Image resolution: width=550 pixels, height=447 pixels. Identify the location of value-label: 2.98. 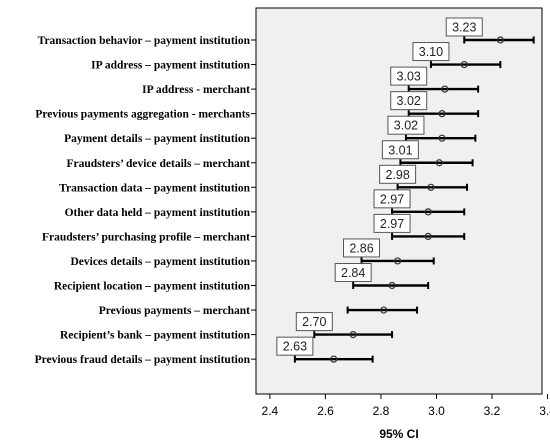
(397, 175).